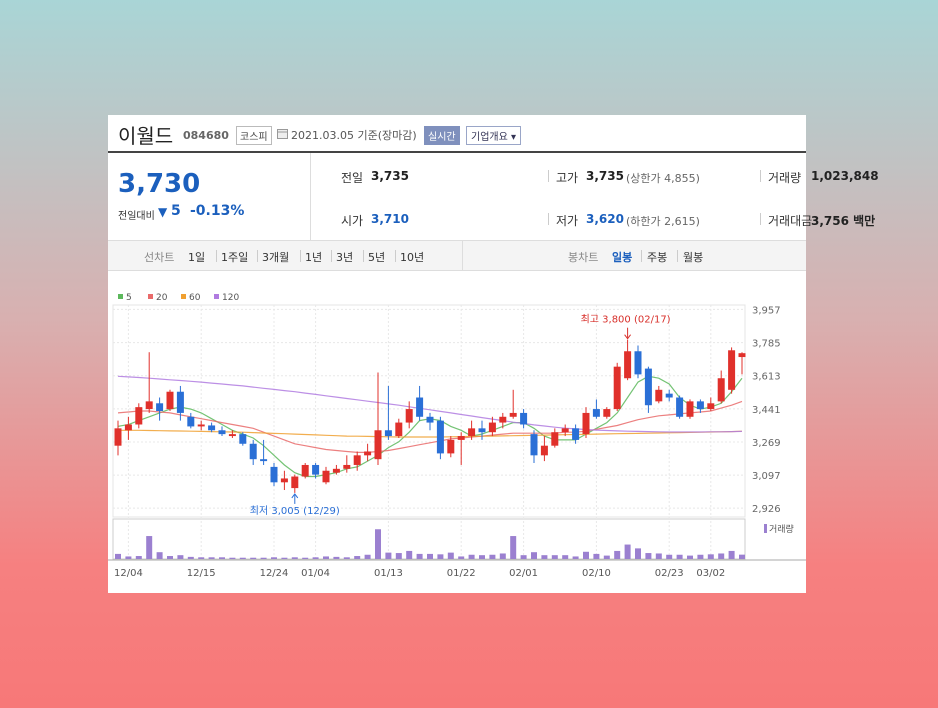 This screenshot has height=708, width=938. Describe the element at coordinates (197, 257) in the screenshot. I see `line-tab: 1일` at that location.